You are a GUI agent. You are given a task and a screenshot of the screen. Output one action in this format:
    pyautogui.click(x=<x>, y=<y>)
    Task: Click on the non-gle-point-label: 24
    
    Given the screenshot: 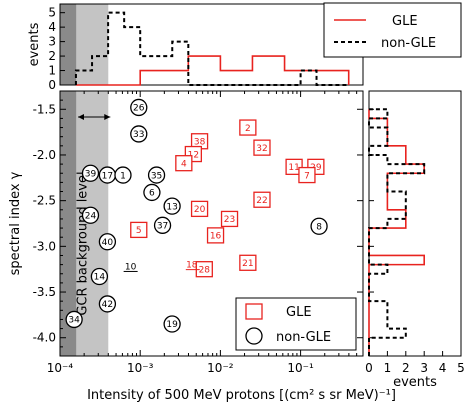 What is the action you would take?
    pyautogui.click(x=91, y=216)
    